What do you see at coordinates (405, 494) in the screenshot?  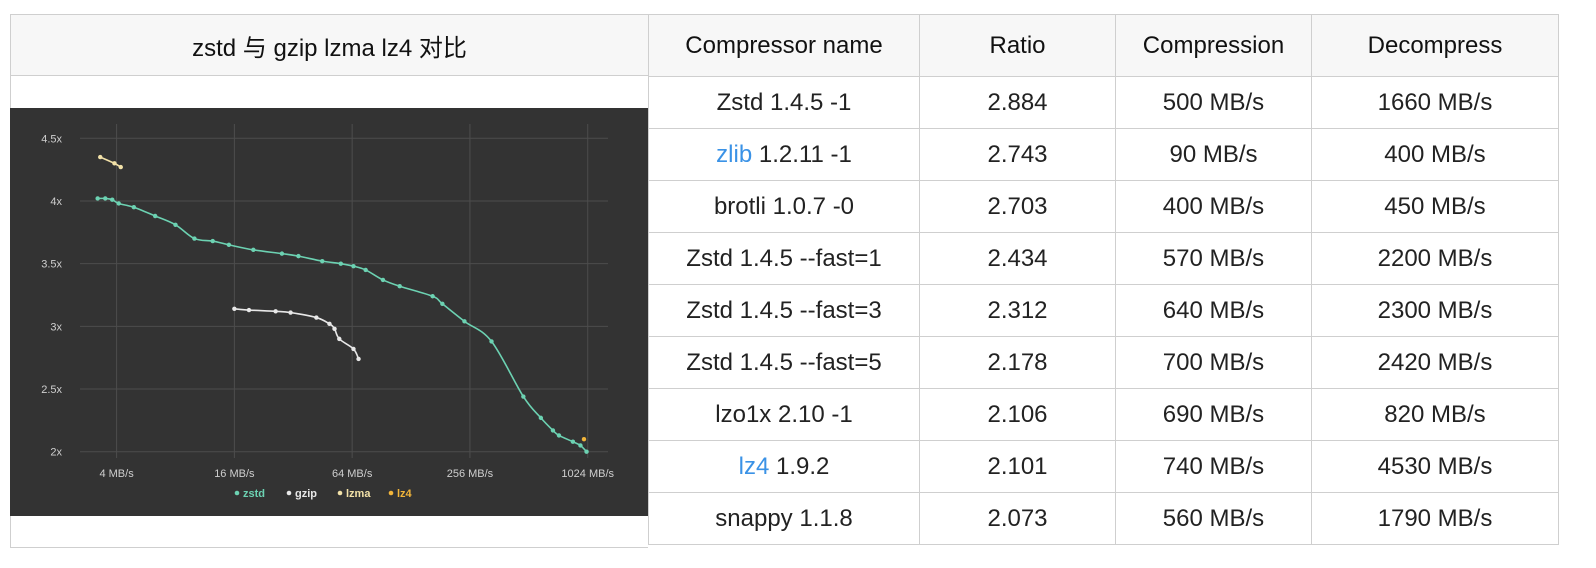 I see `legend-label-lz4: lz4` at bounding box center [405, 494].